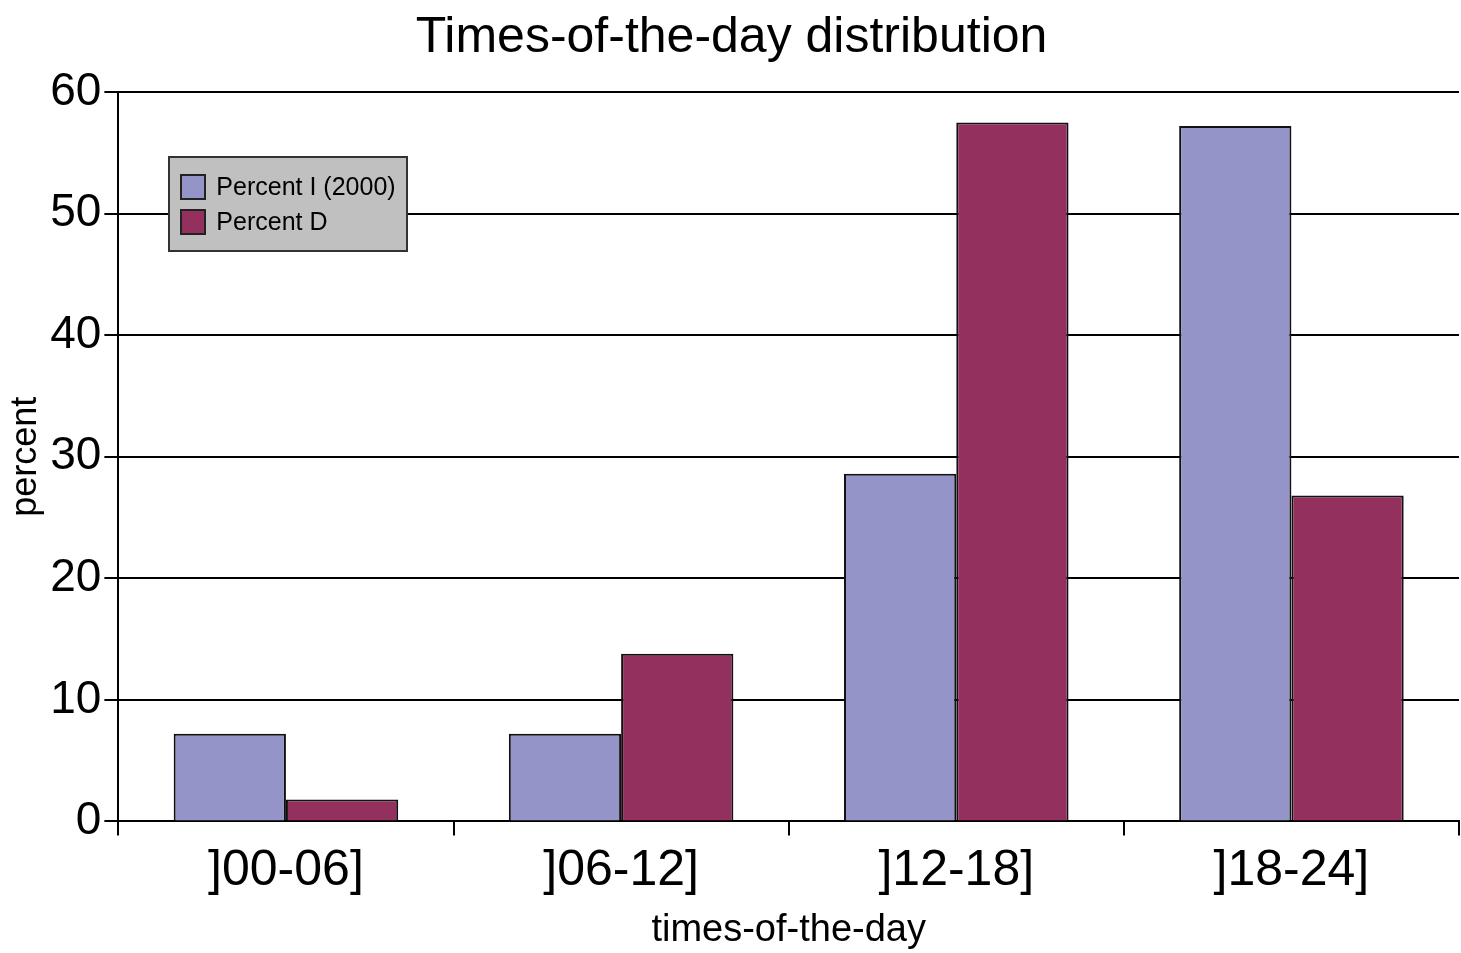 The image size is (1461, 953). What do you see at coordinates (306, 186) in the screenshot?
I see `legend-label: Percent I (2000)` at bounding box center [306, 186].